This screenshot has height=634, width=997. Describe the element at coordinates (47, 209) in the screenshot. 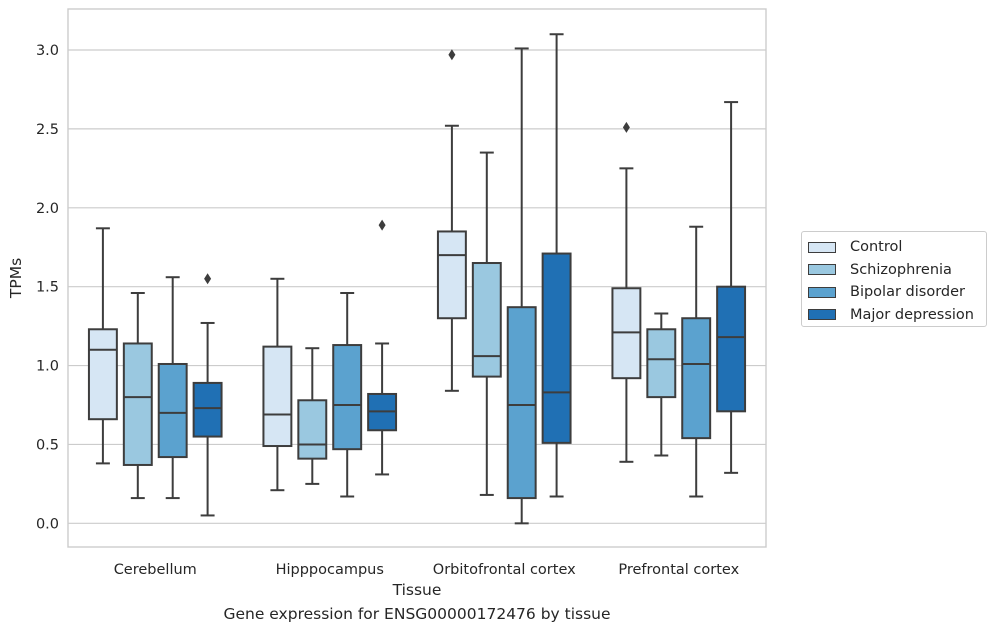

I see `y-tick-label: 2.0` at that location.